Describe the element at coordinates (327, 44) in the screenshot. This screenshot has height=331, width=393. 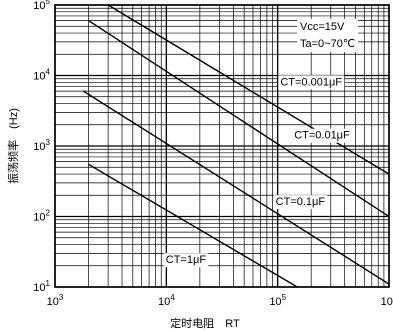
I see `condition-line-1: Ta=0~70℃` at that location.